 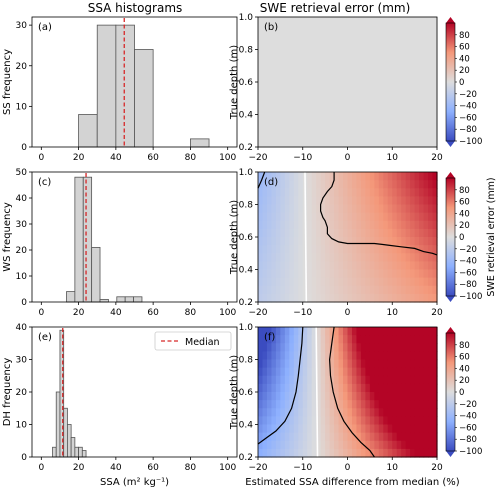 What do you see at coordinates (450, 20) in the screenshot?
I see `colorbar-extend-max` at bounding box center [450, 20].